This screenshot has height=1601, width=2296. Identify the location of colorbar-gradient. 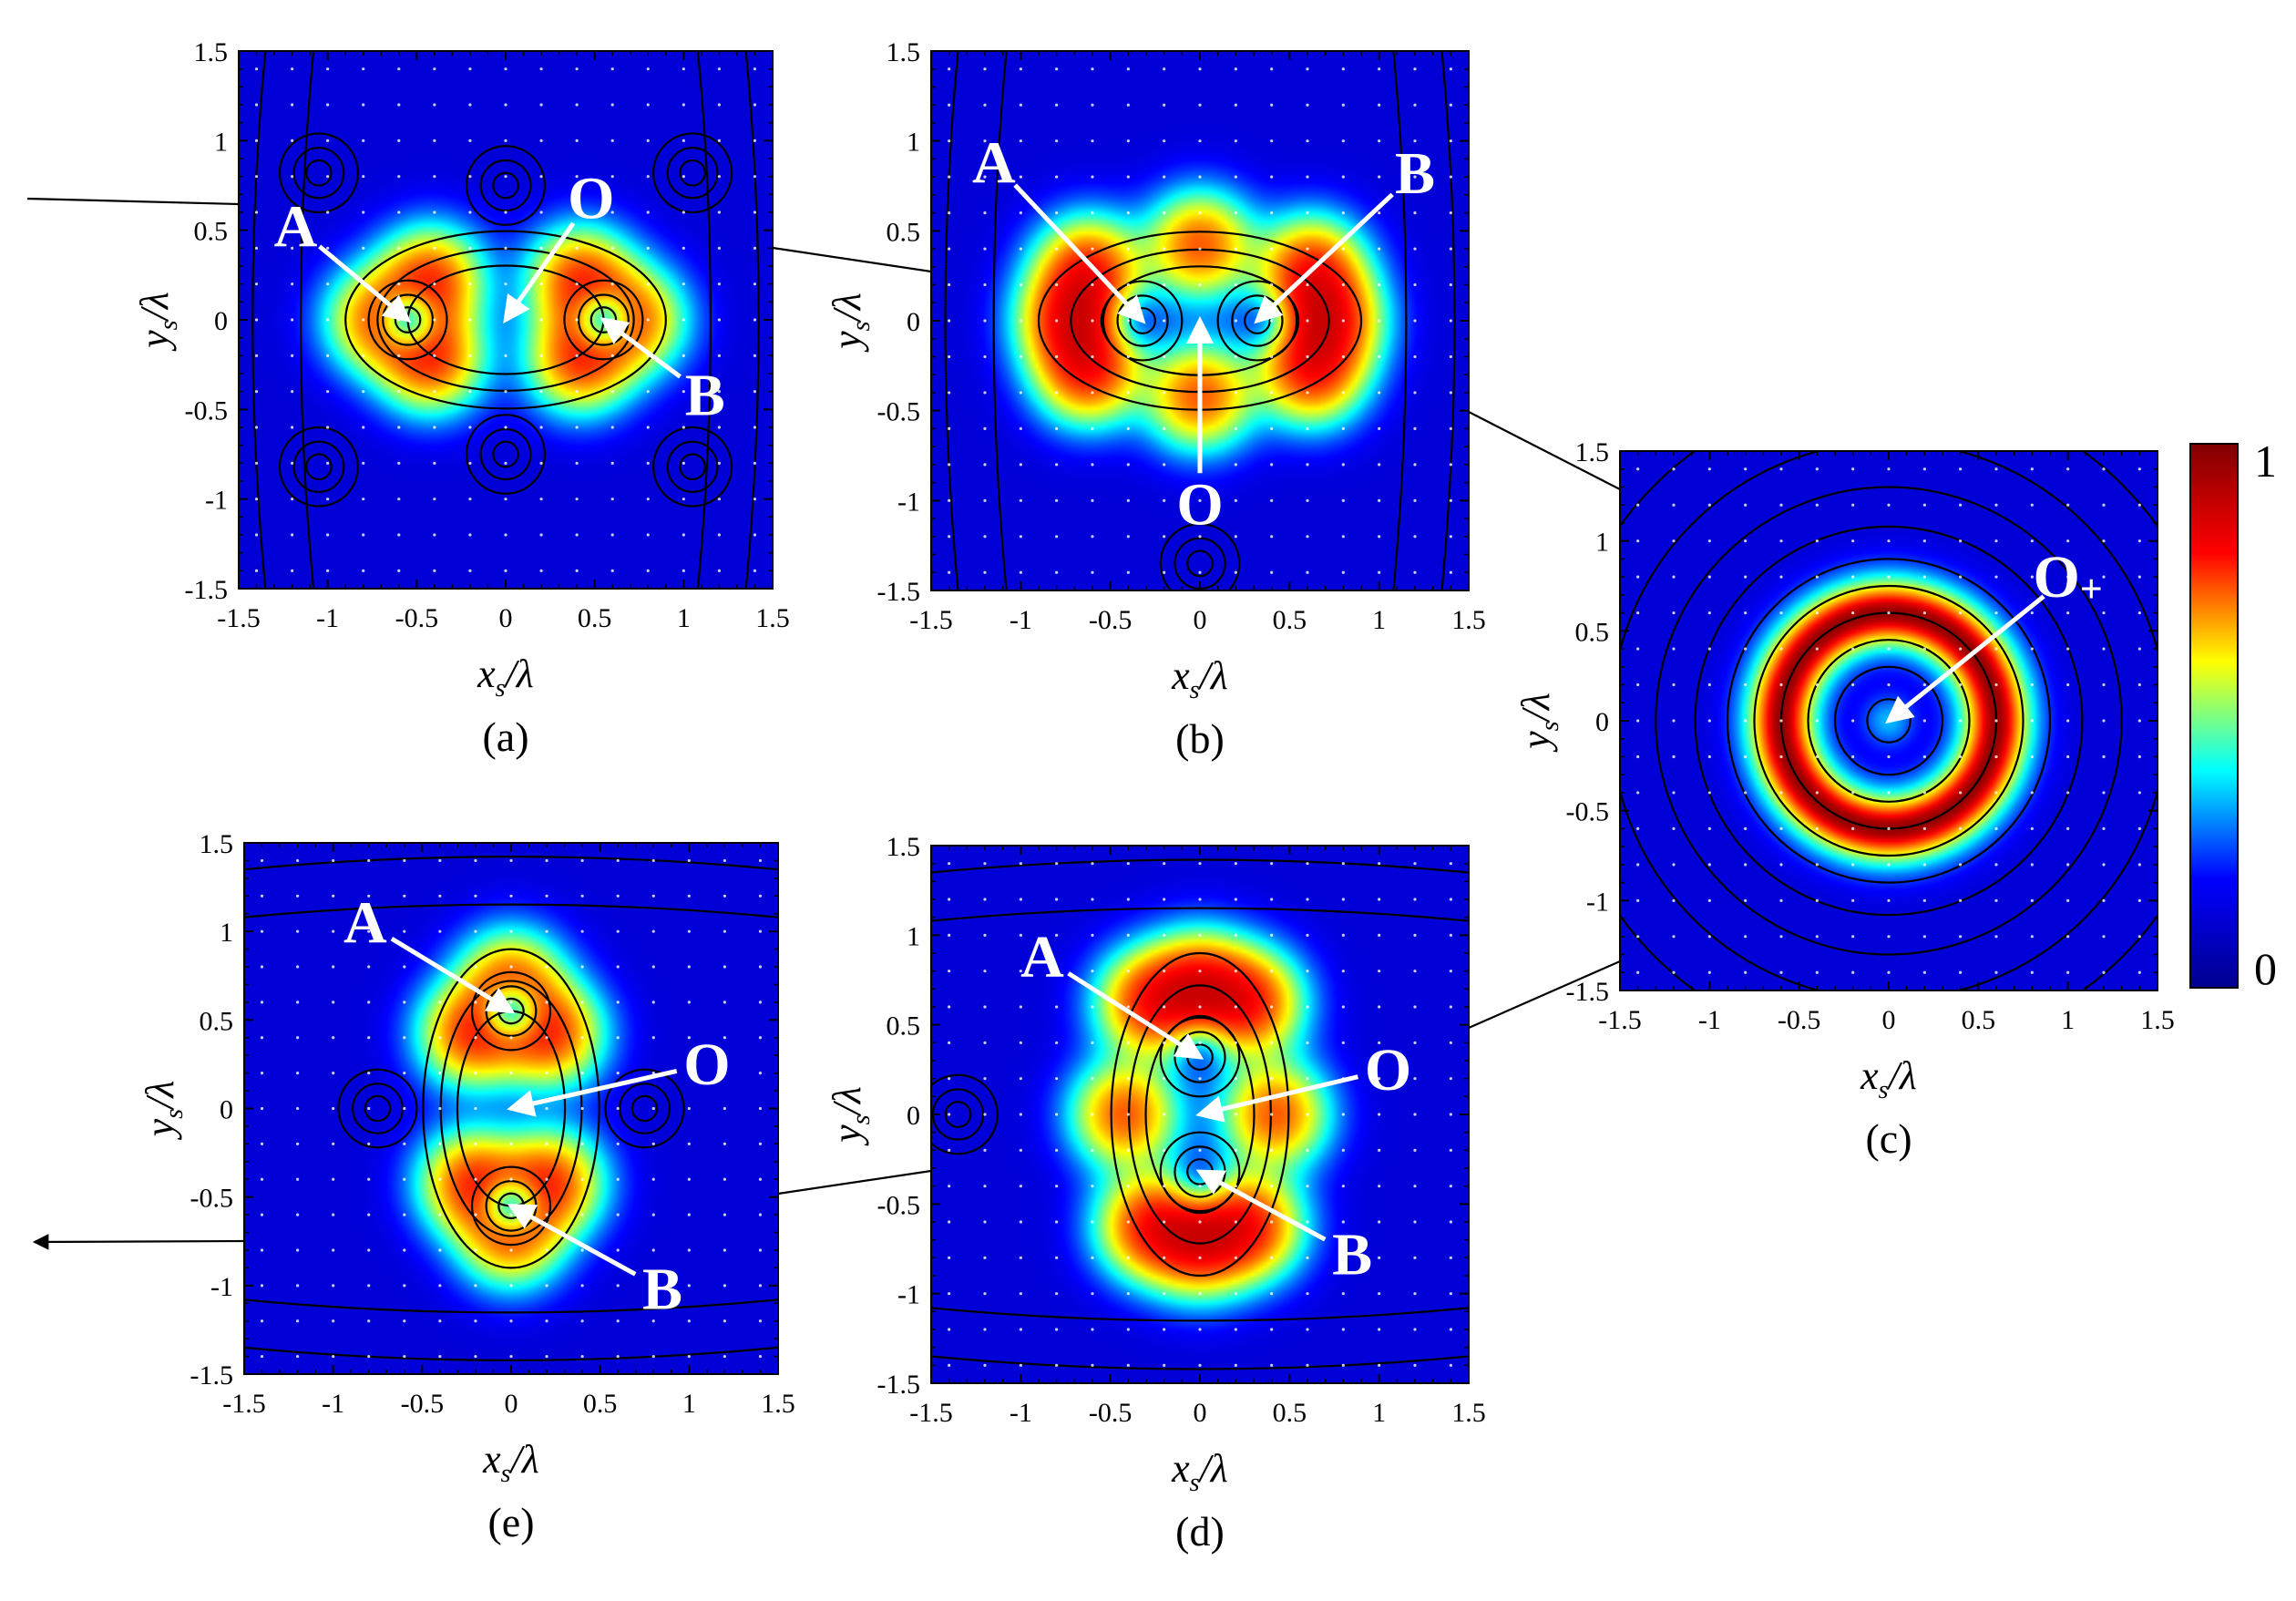
(2214, 716).